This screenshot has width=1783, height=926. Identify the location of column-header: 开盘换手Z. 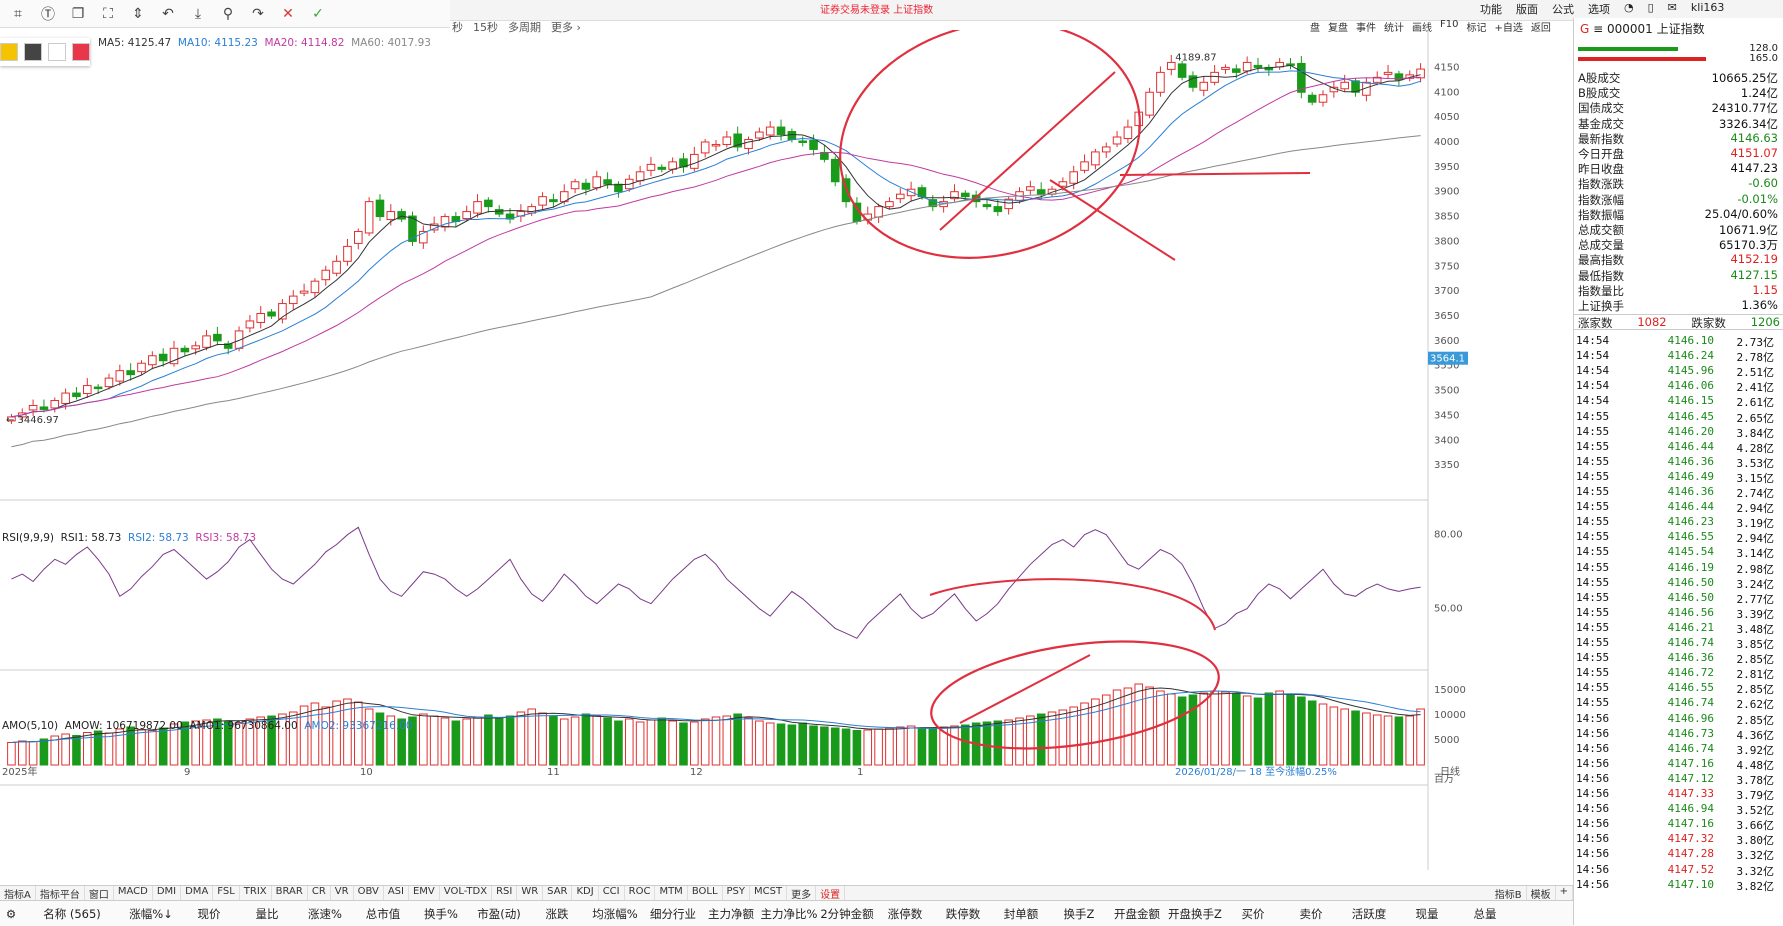
(1195, 913).